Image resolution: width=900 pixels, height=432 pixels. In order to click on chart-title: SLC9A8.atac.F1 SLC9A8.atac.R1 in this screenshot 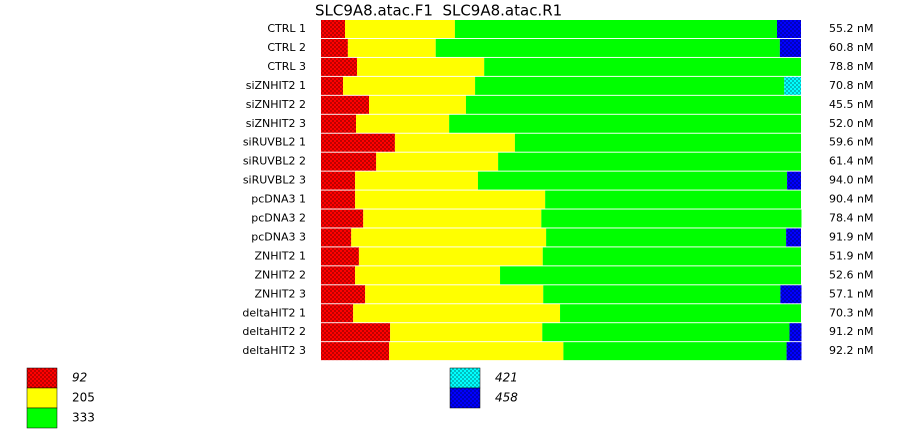, I will do `click(438, 11)`.